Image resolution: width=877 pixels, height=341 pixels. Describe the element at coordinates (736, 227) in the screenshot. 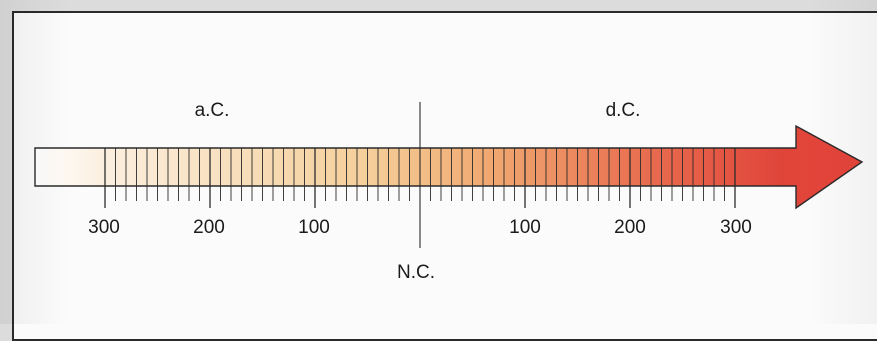

I see `tick-label-after-300: 300` at that location.